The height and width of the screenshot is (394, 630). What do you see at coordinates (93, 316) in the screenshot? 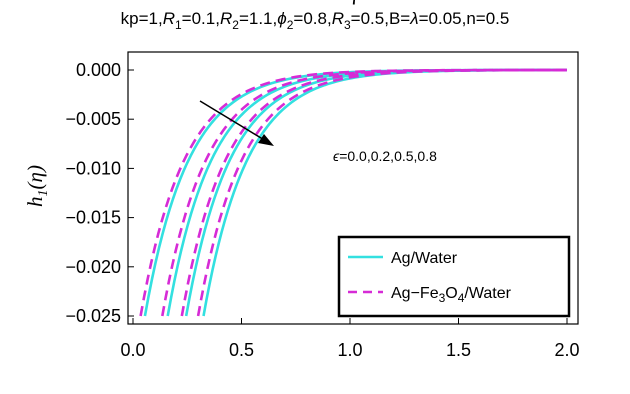
I see `y-tick-label: −0.025` at bounding box center [93, 316].